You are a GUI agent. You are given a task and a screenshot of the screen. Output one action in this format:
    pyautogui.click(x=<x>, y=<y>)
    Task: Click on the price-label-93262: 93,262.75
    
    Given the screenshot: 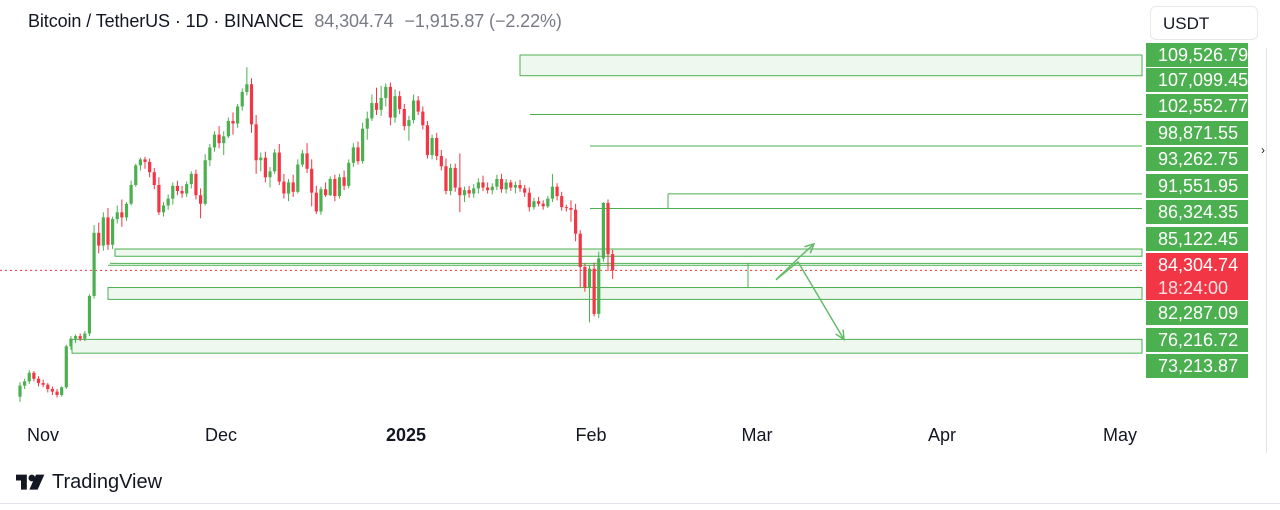 What is the action you would take?
    pyautogui.click(x=1197, y=159)
    